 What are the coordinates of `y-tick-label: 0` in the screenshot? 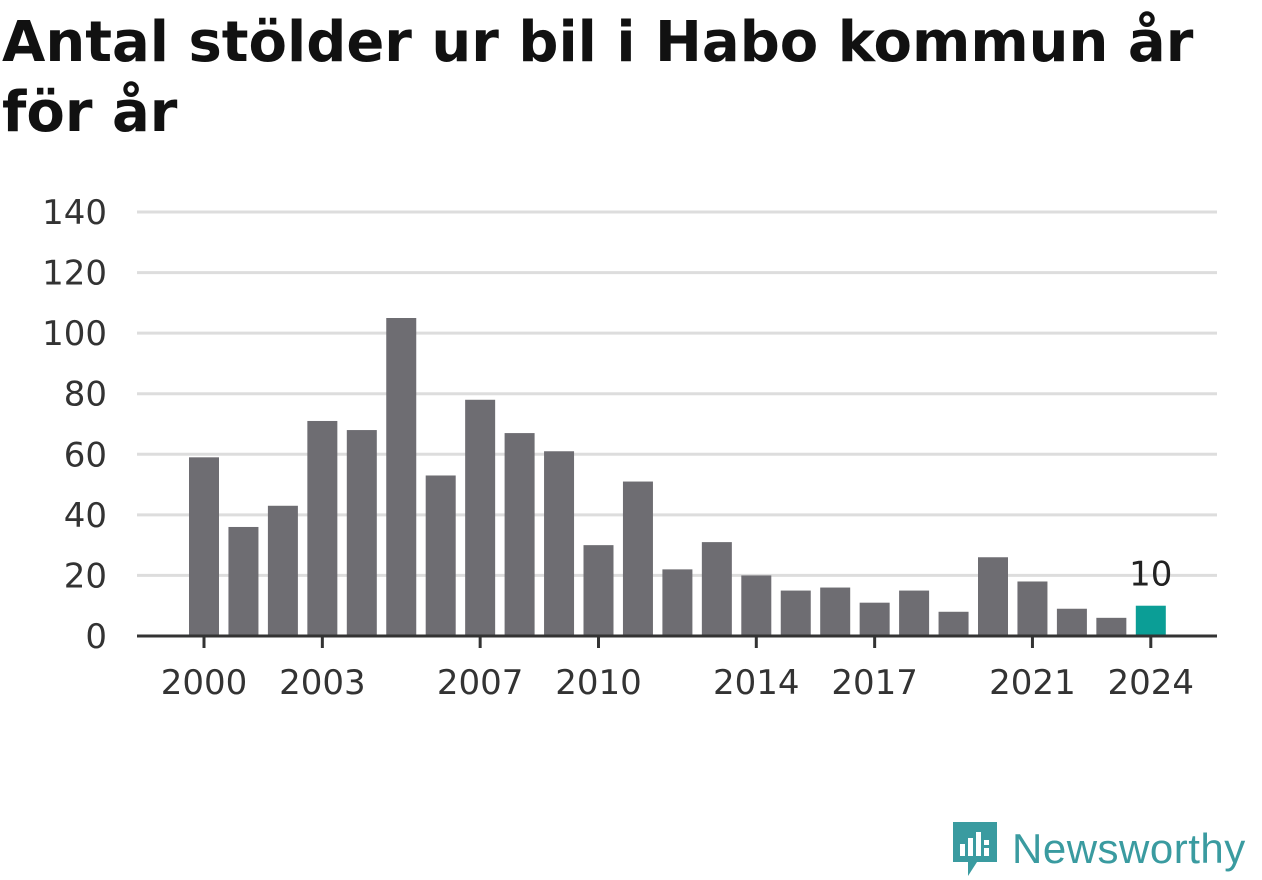 It's located at (96, 637).